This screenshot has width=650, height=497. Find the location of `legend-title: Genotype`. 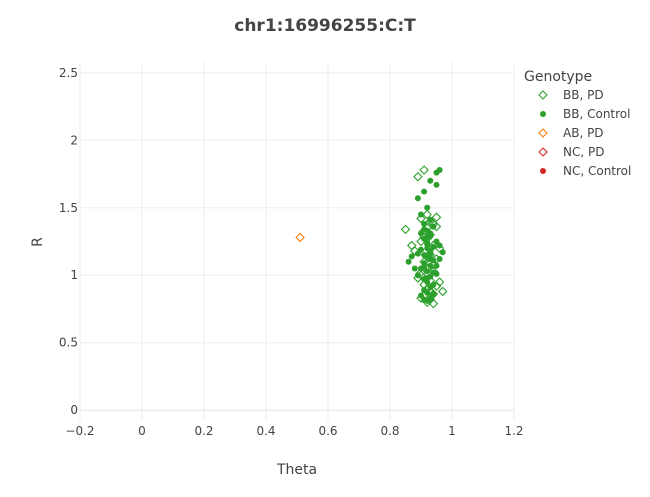

legend-title: Genotype is located at coordinates (558, 77).